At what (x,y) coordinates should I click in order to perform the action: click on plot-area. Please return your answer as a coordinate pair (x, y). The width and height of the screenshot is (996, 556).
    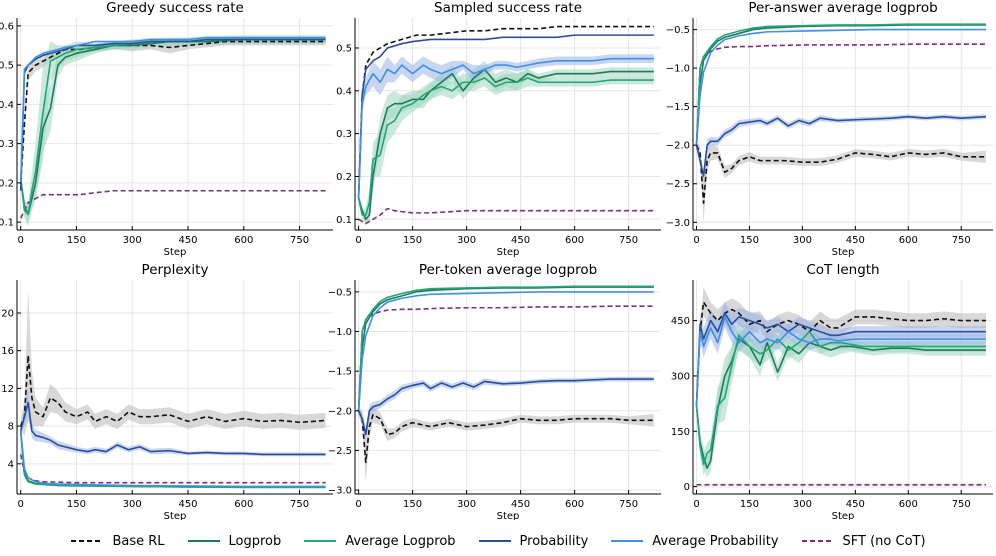
    Looking at the image, I should click on (508, 124).